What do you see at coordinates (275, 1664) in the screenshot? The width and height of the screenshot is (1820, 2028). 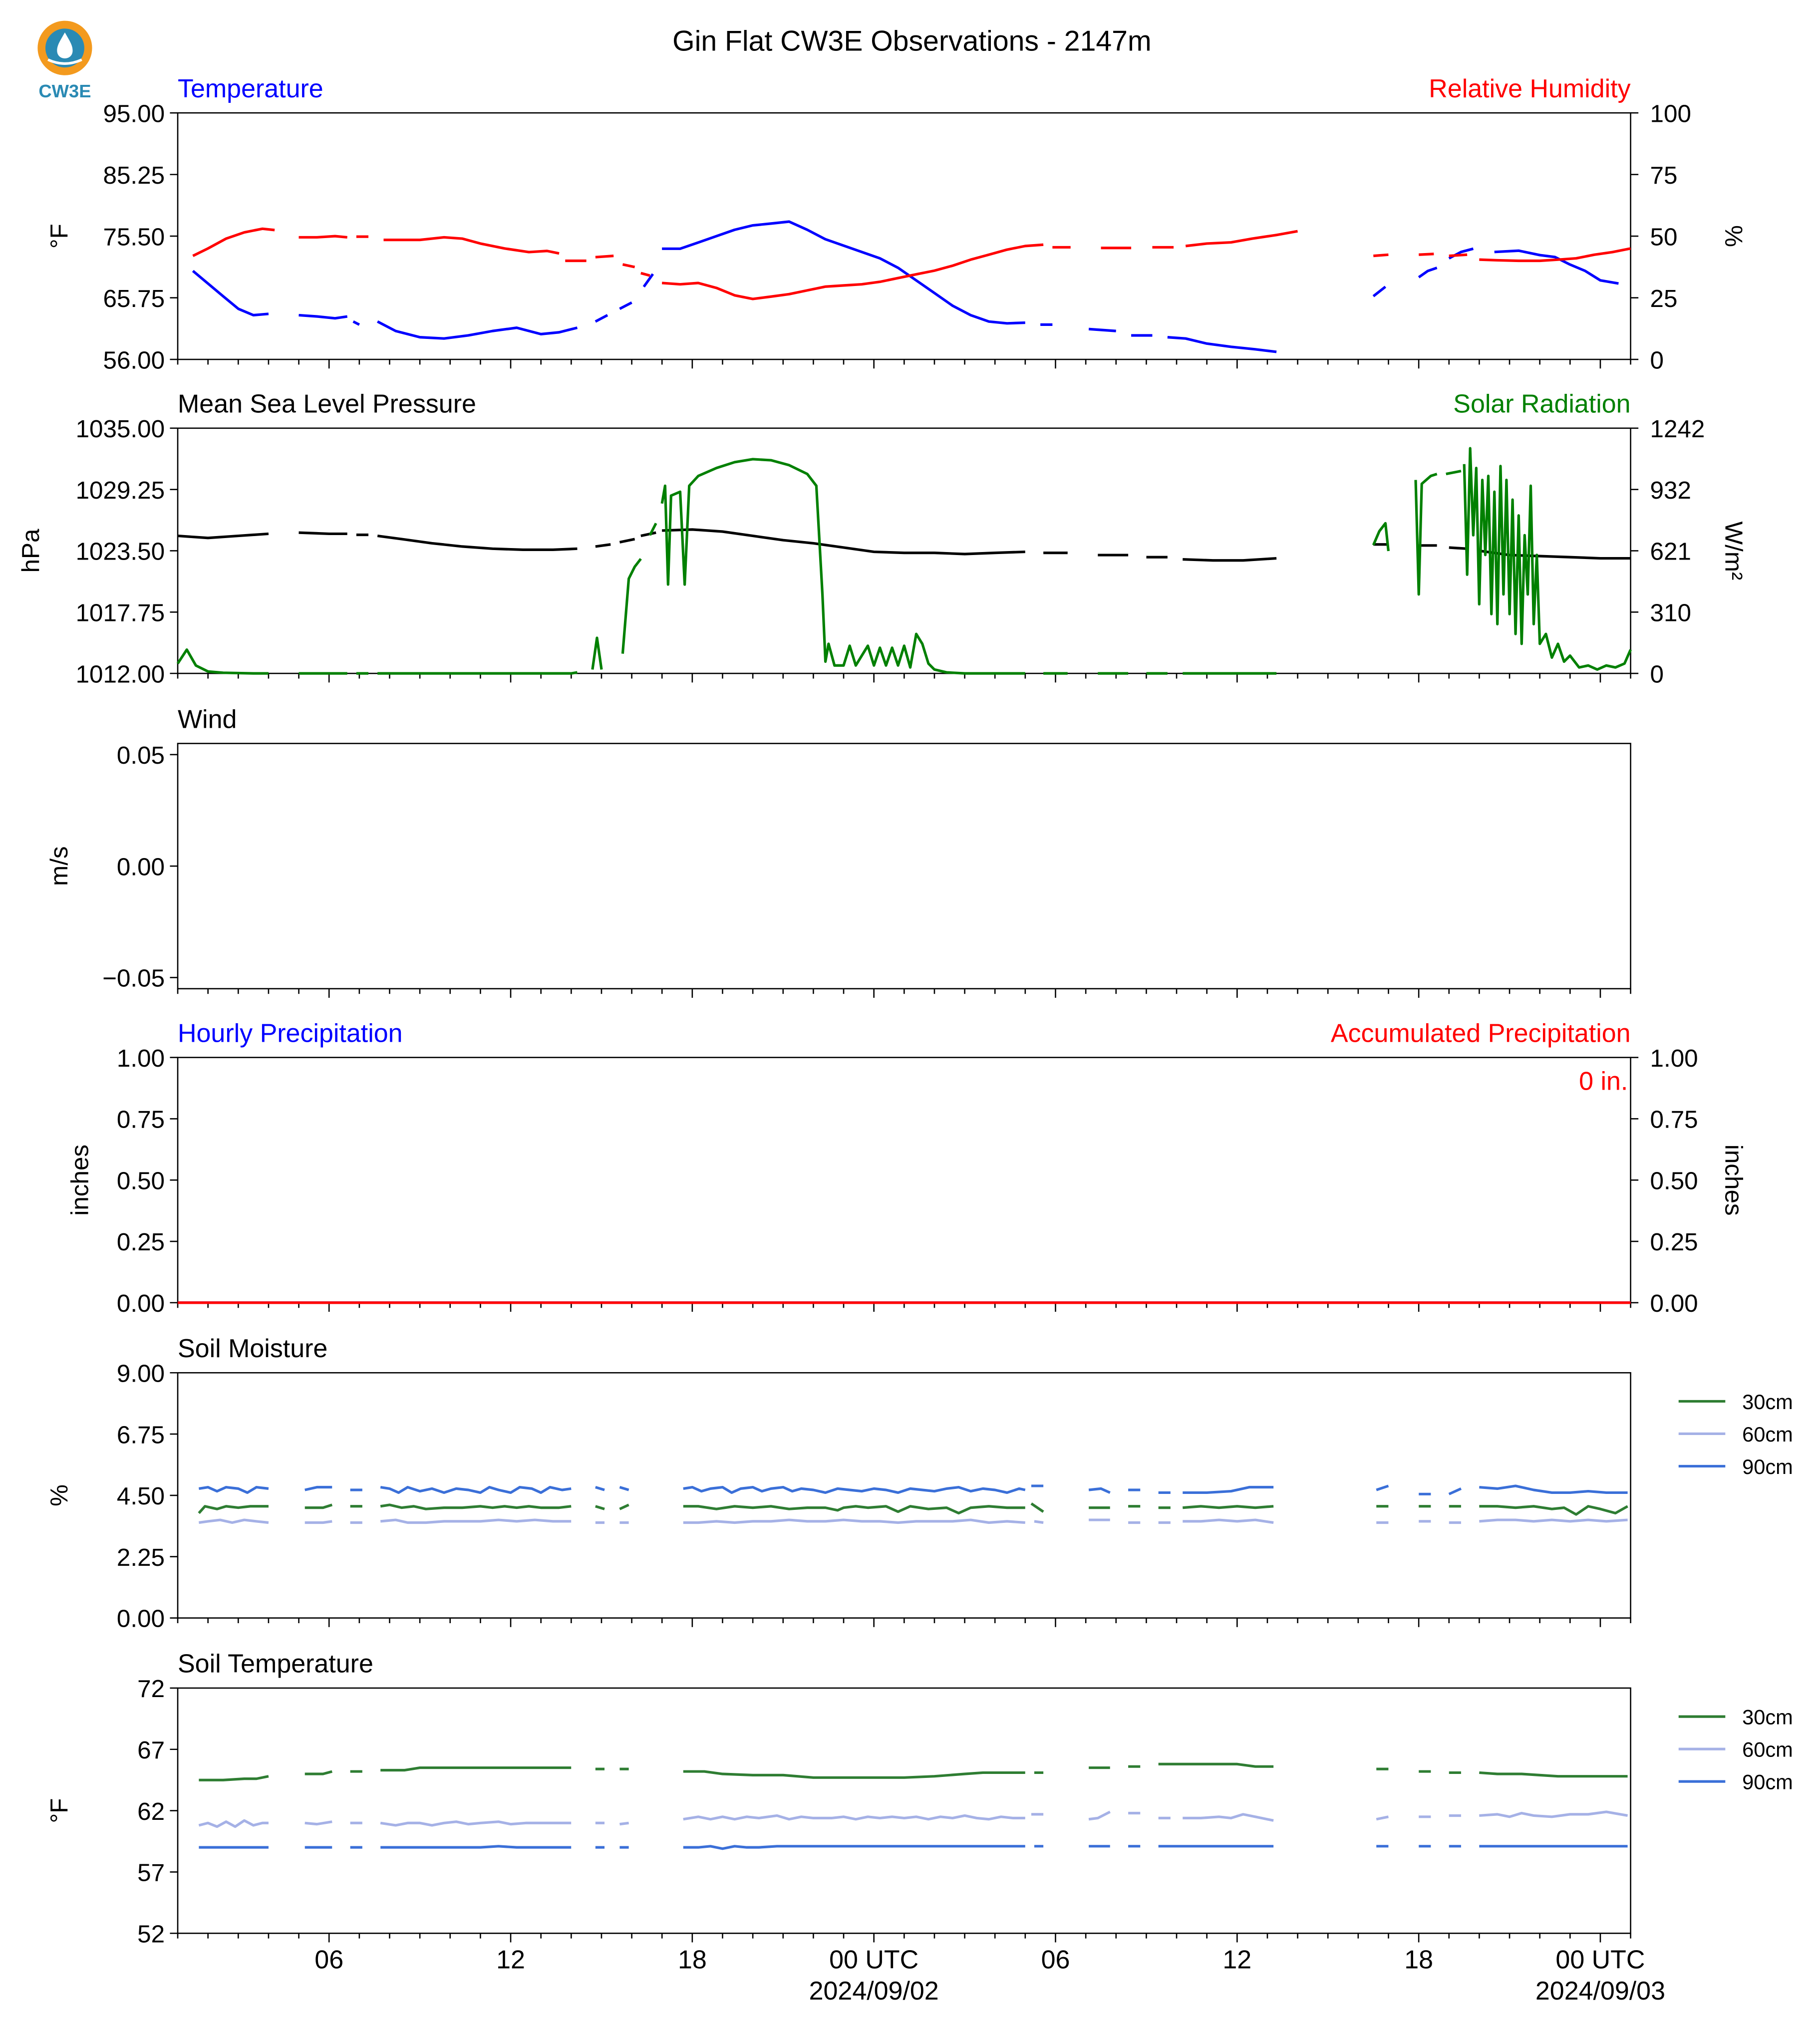 I see `panel-left-title: Soil Temperature` at bounding box center [275, 1664].